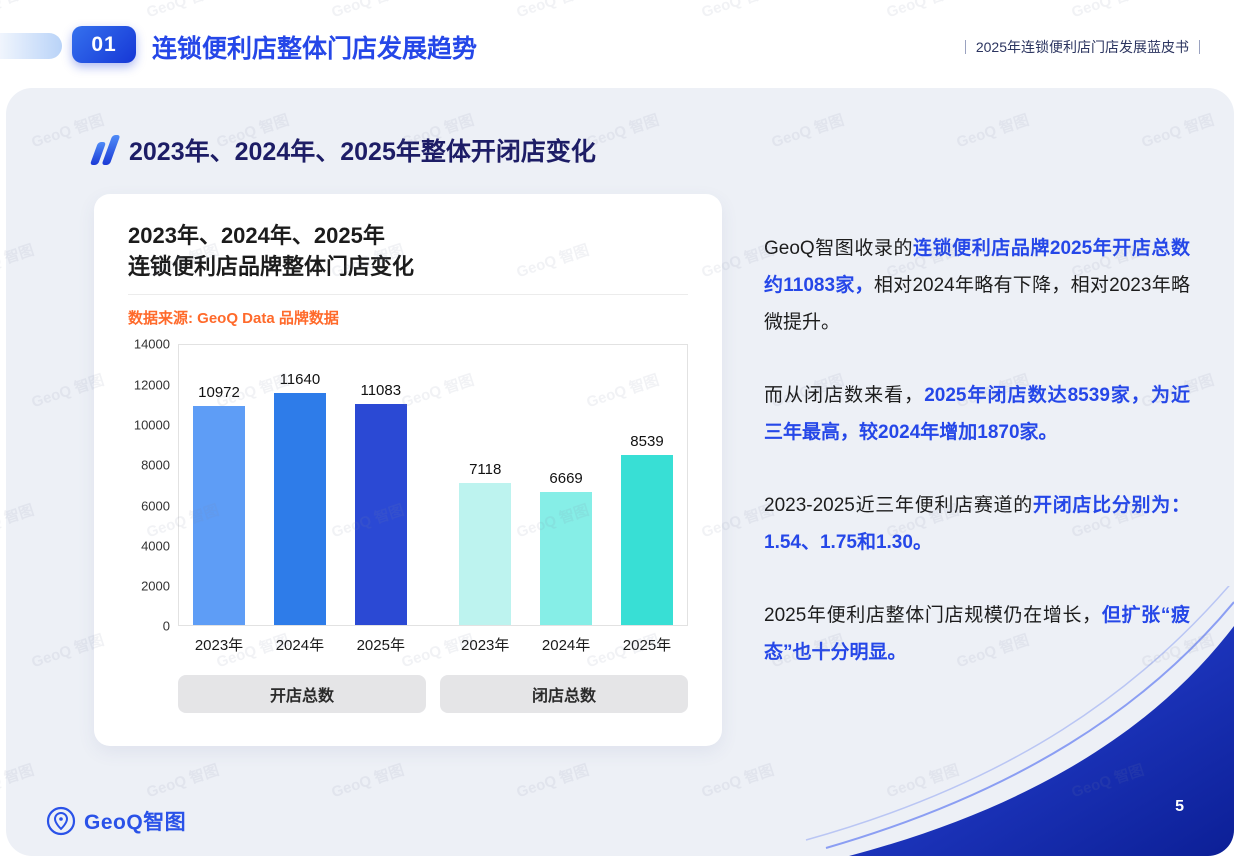 The width and height of the screenshot is (1240, 856). I want to click on bar-value-label: 11640, so click(300, 379).